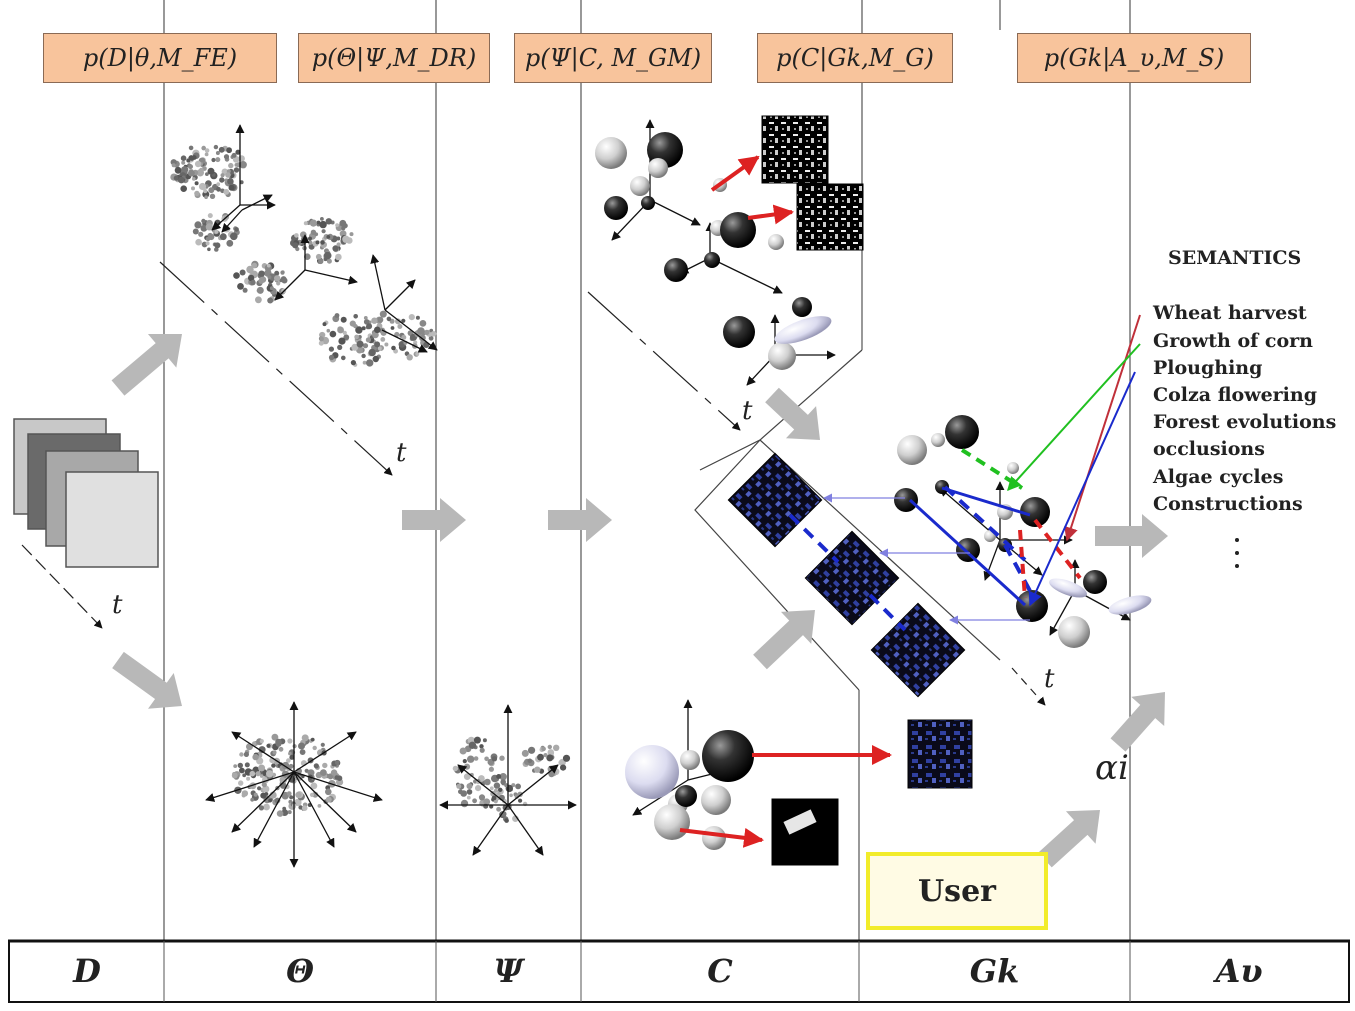 Image resolution: width=1355 pixels, height=1011 pixels. I want to click on user-box: User, so click(957, 891).